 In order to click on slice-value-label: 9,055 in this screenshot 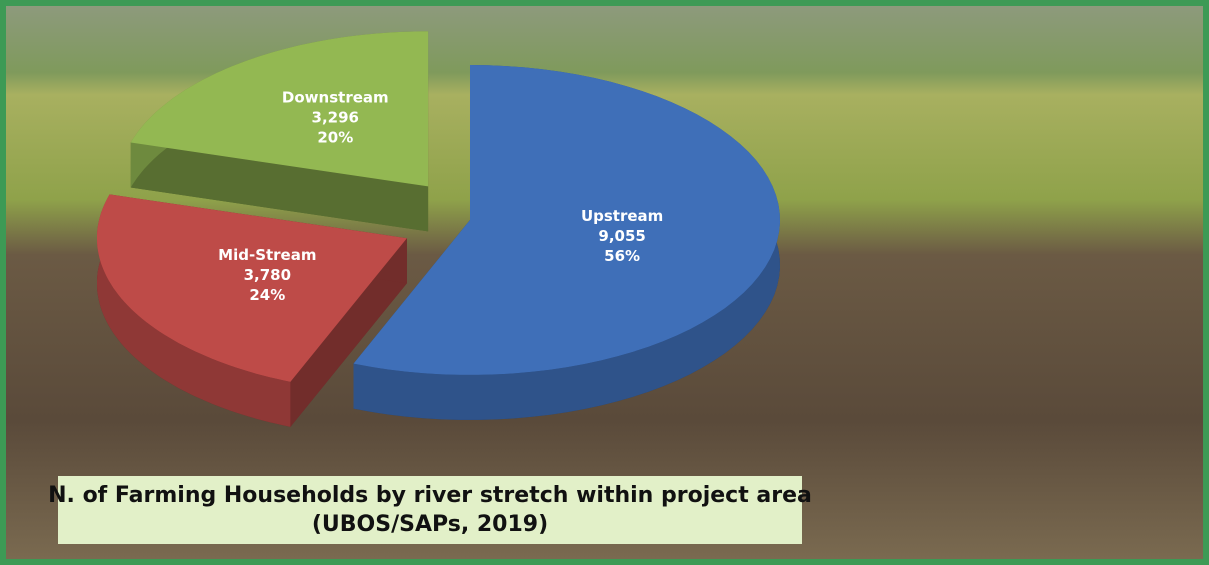, I will do `click(621, 236)`.